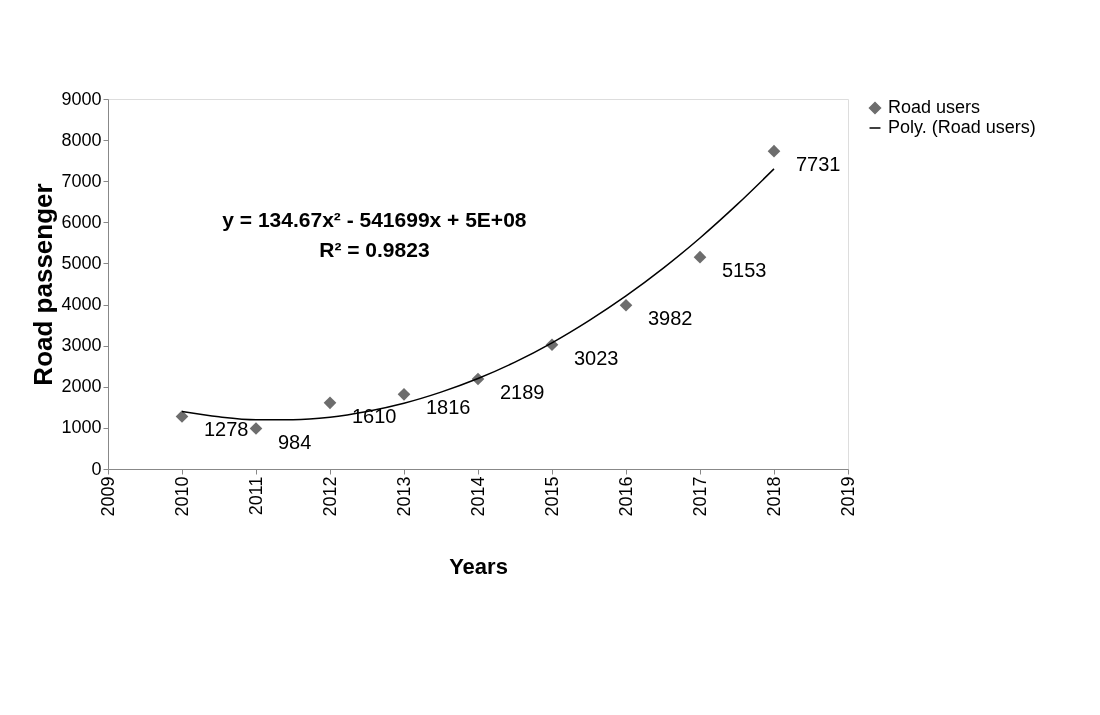  What do you see at coordinates (81, 345) in the screenshot?
I see `y-tick-label: 3000` at bounding box center [81, 345].